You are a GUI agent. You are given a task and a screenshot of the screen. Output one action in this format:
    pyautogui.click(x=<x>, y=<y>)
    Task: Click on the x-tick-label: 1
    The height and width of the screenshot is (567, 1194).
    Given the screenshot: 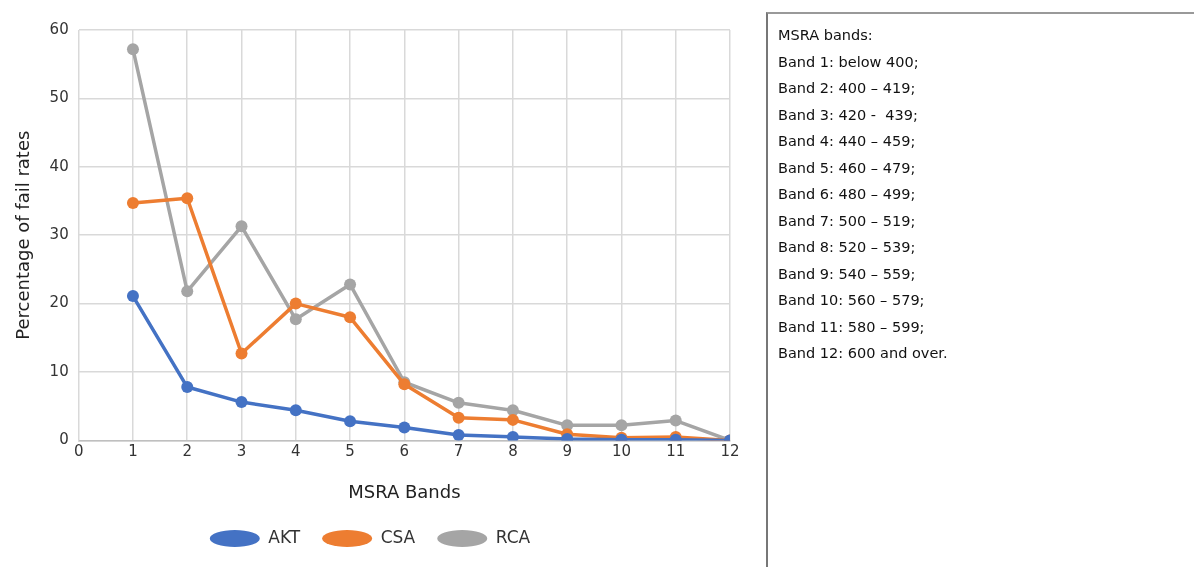 What is the action you would take?
    pyautogui.click(x=133, y=451)
    